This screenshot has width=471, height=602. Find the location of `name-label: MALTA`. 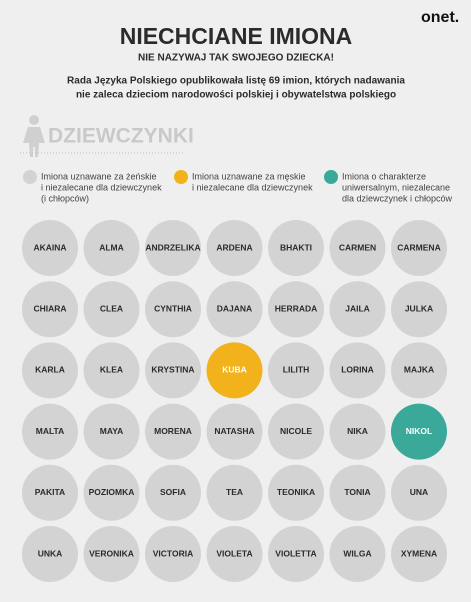

name-label: MALTA is located at coordinates (50, 431).